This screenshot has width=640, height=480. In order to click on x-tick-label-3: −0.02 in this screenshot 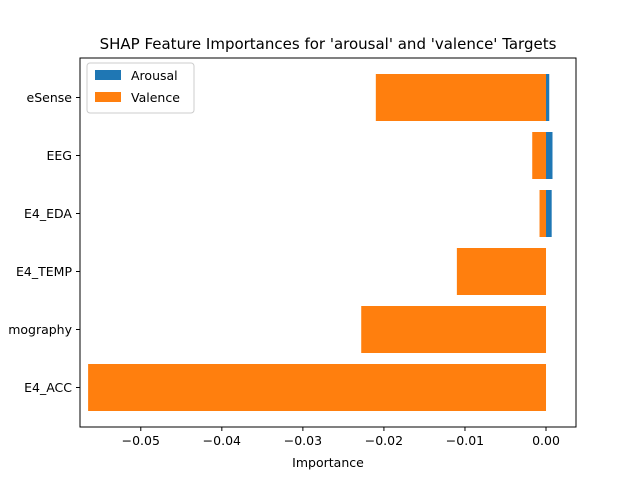, I will do `click(384, 440)`.